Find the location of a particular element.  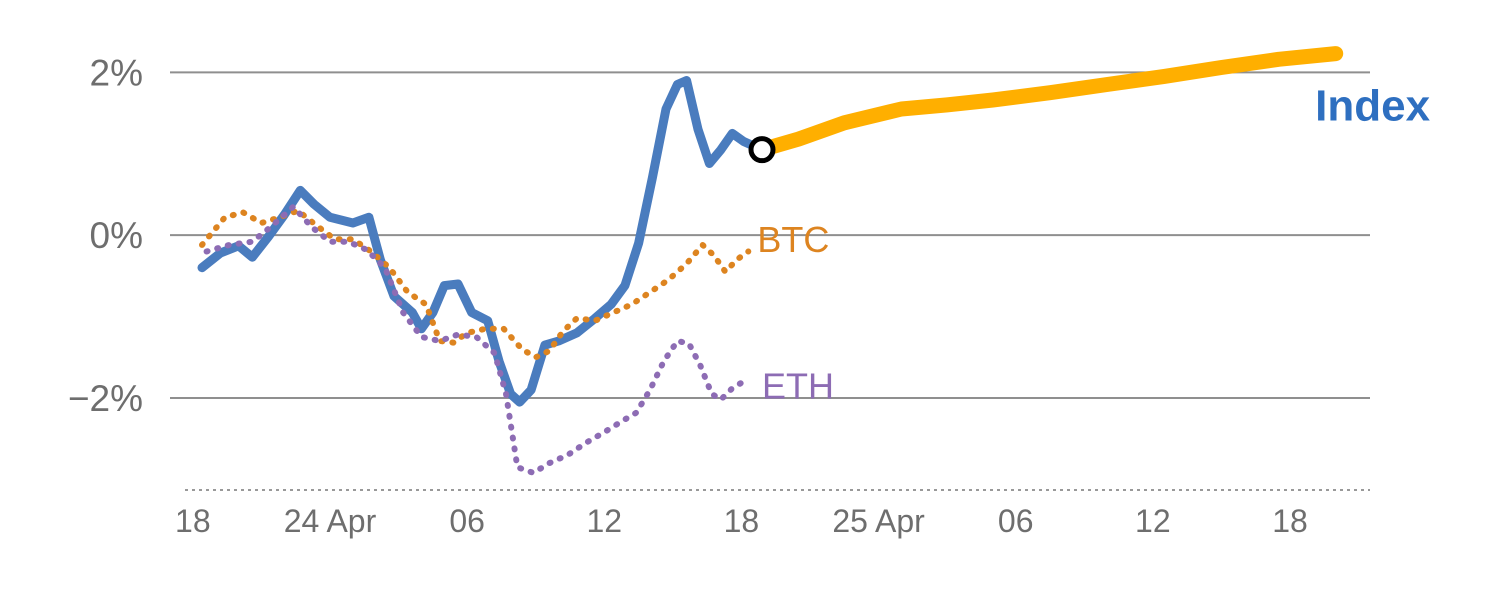

forecast-start-marker is located at coordinates (762, 150).